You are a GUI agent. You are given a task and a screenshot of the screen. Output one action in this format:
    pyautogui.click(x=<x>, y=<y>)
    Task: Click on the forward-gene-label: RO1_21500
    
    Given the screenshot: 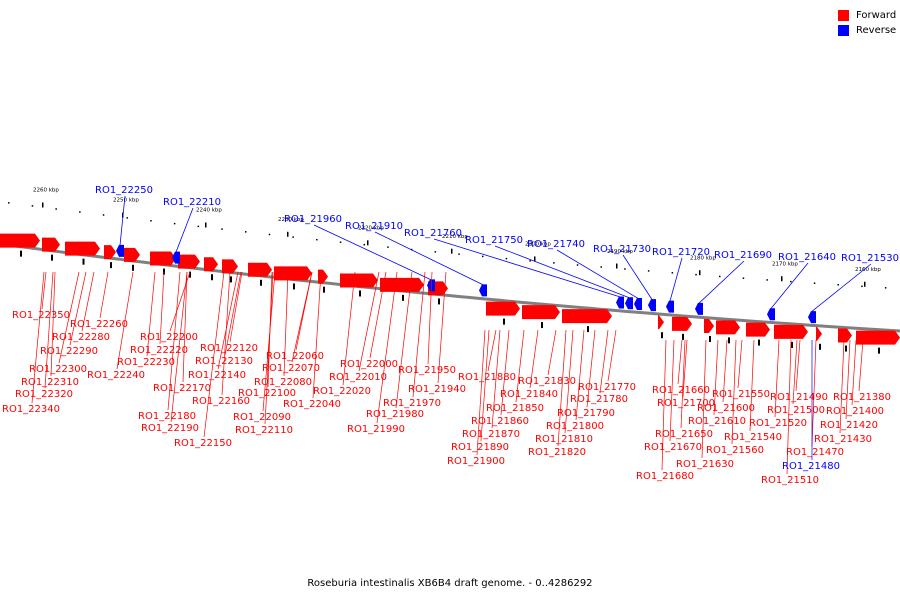 What is the action you would take?
    pyautogui.click(x=796, y=410)
    